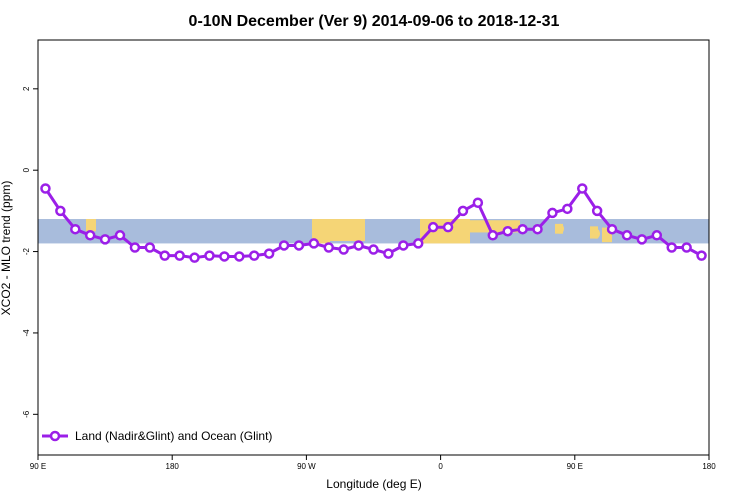 This screenshot has height=500, width=750. Describe the element at coordinates (26, 88) in the screenshot. I see `y-tick-label: 2` at that location.